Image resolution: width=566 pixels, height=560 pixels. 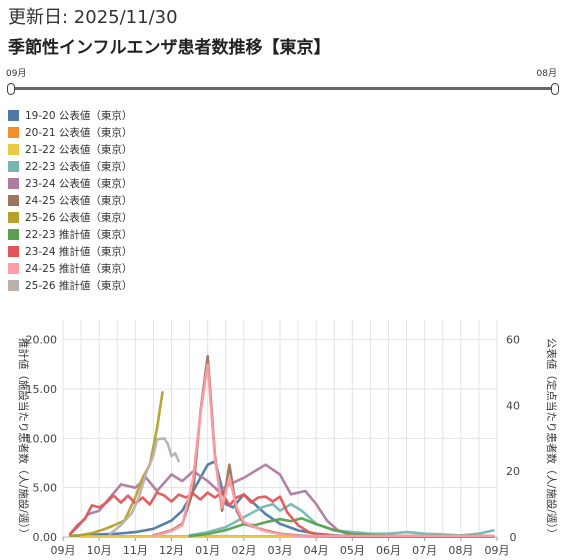 What do you see at coordinates (207, 550) in the screenshot?
I see `x-tick-label: 01月` at bounding box center [207, 550].